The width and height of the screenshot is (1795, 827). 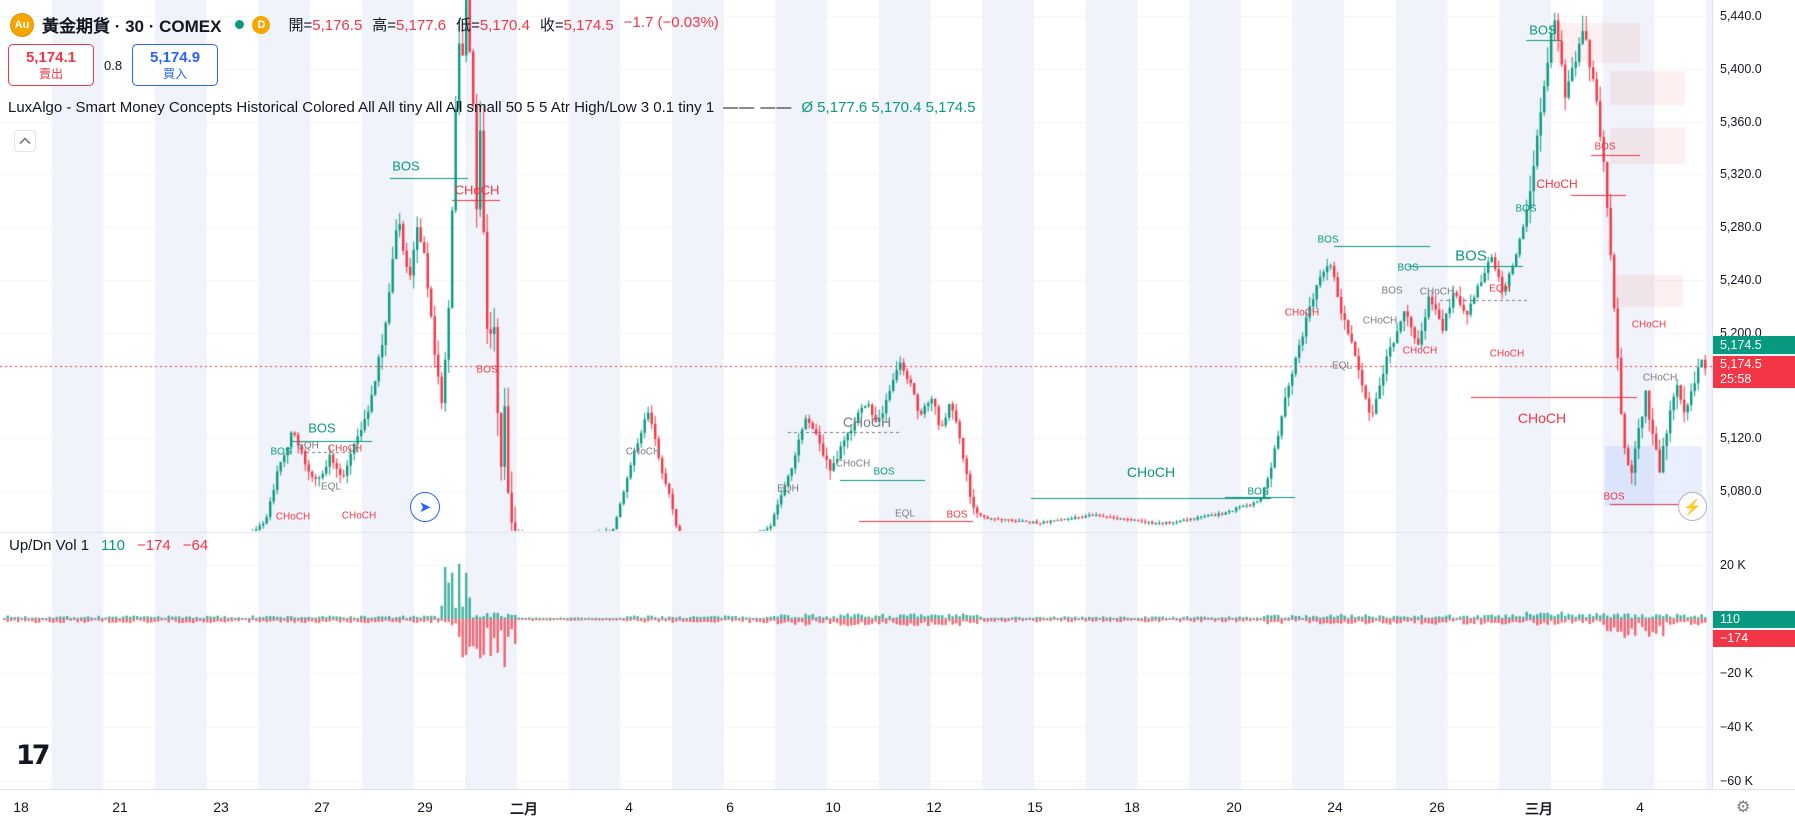 I want to click on last-price-tag: 5,174.5 25:58, so click(x=1754, y=372).